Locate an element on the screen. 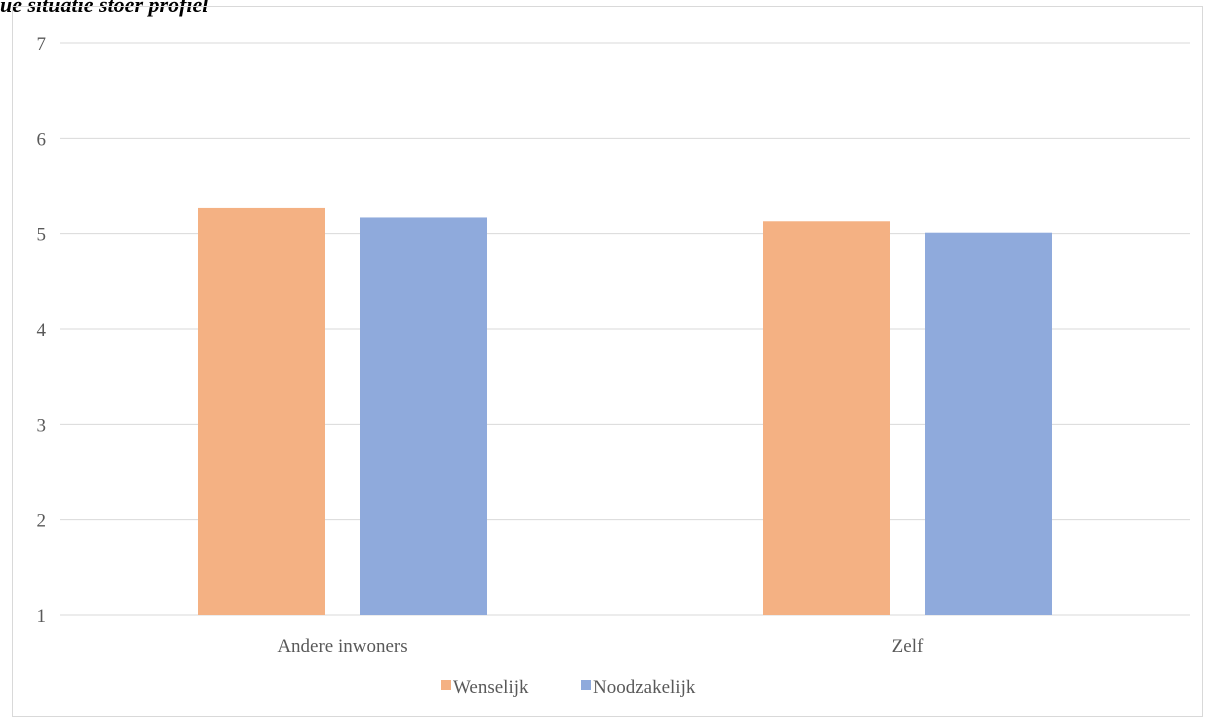 Image resolution: width=1208 pixels, height=722 pixels. y-tick-label: 5 is located at coordinates (42, 235).